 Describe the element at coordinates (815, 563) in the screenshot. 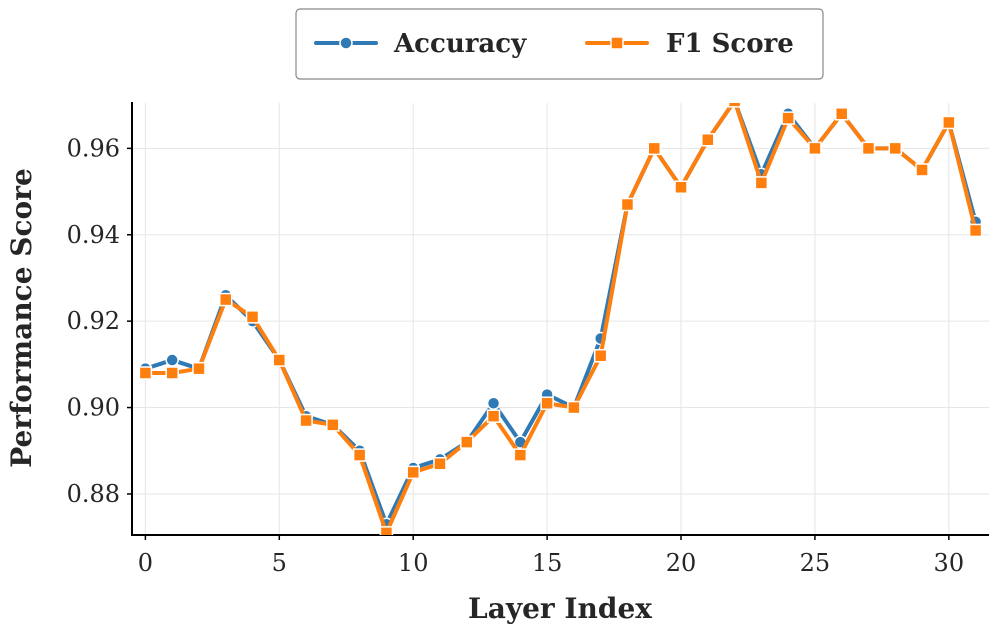

I see `x-tick-label: 25` at that location.